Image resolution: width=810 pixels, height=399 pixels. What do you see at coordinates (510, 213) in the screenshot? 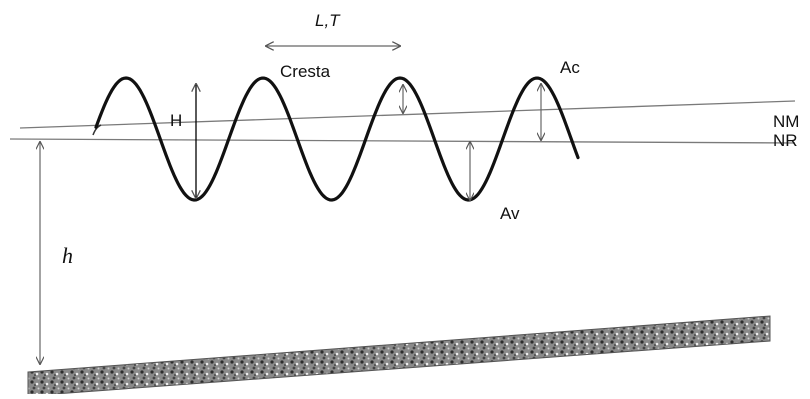
I see `trough-amplitude-label: Av` at bounding box center [510, 213].